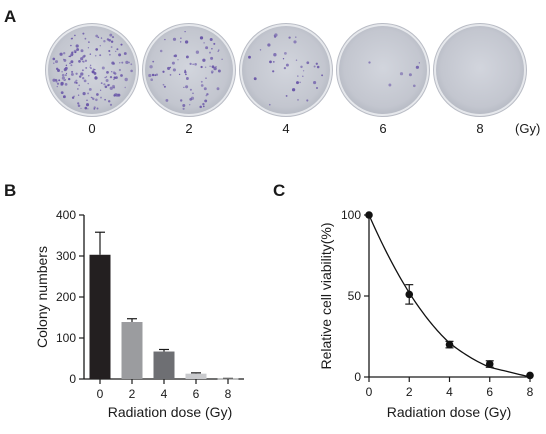 The height and width of the screenshot is (434, 546). Describe the element at coordinates (369, 392) in the screenshot. I see `panel-c-x-tick-label: 0` at that location.